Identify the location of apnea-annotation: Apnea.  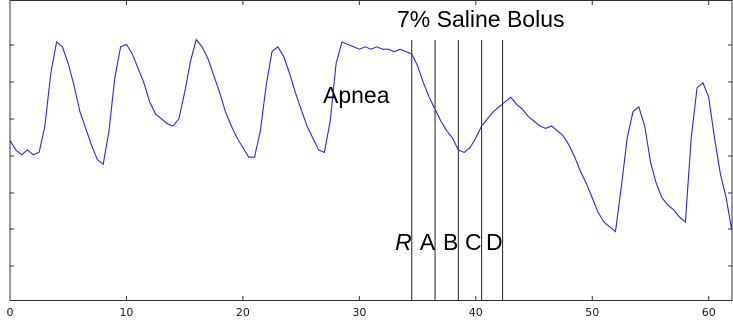
(356, 95).